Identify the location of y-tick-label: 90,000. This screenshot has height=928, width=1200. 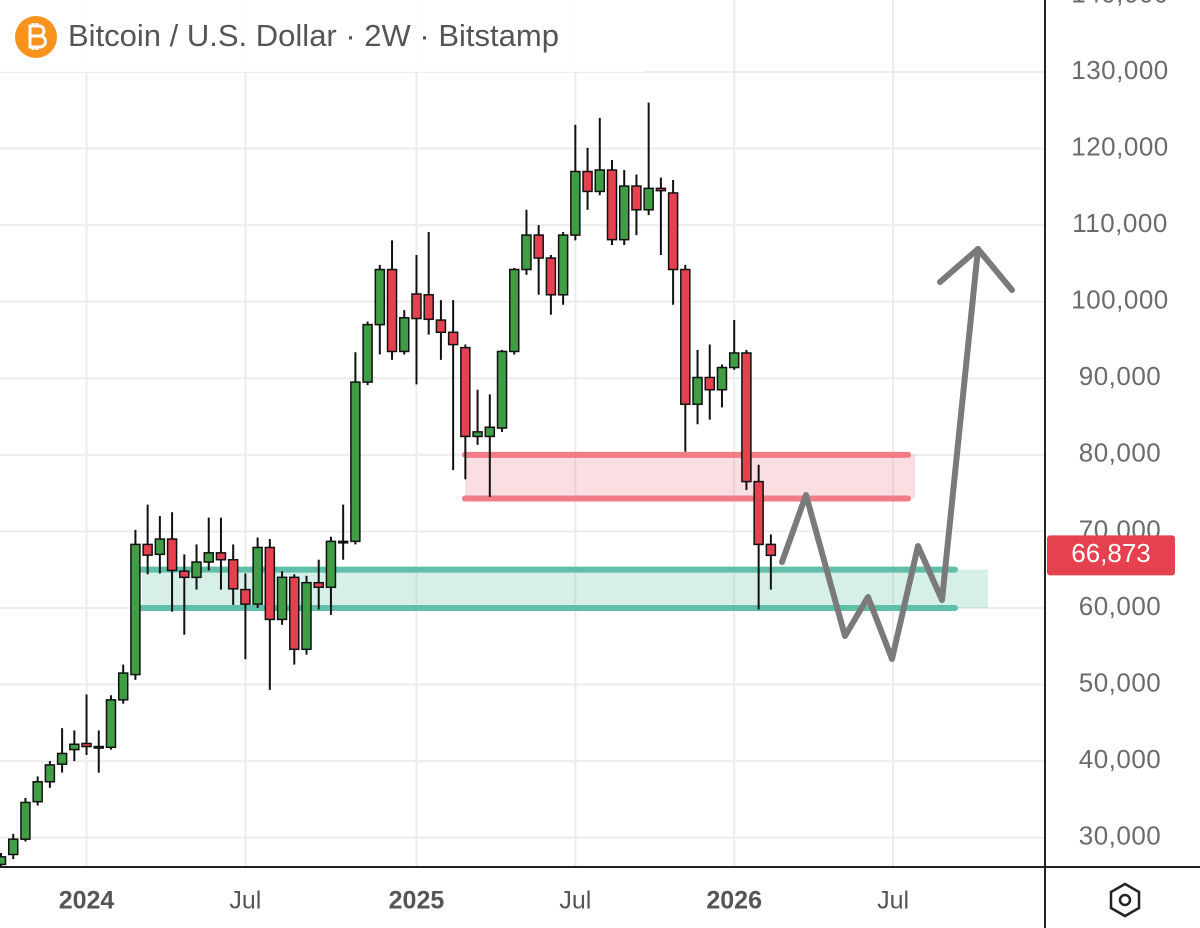
(1120, 376).